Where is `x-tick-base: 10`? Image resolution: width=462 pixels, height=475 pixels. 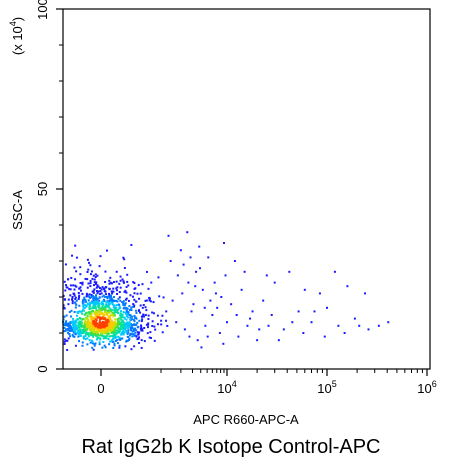
x-tick-base: 10 is located at coordinates (324, 388).